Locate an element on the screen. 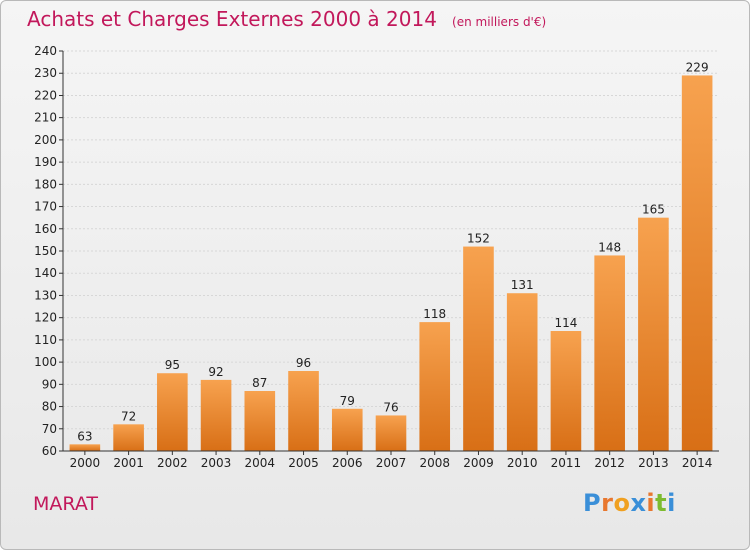 The image size is (750, 550). bar-2001 is located at coordinates (128, 437).